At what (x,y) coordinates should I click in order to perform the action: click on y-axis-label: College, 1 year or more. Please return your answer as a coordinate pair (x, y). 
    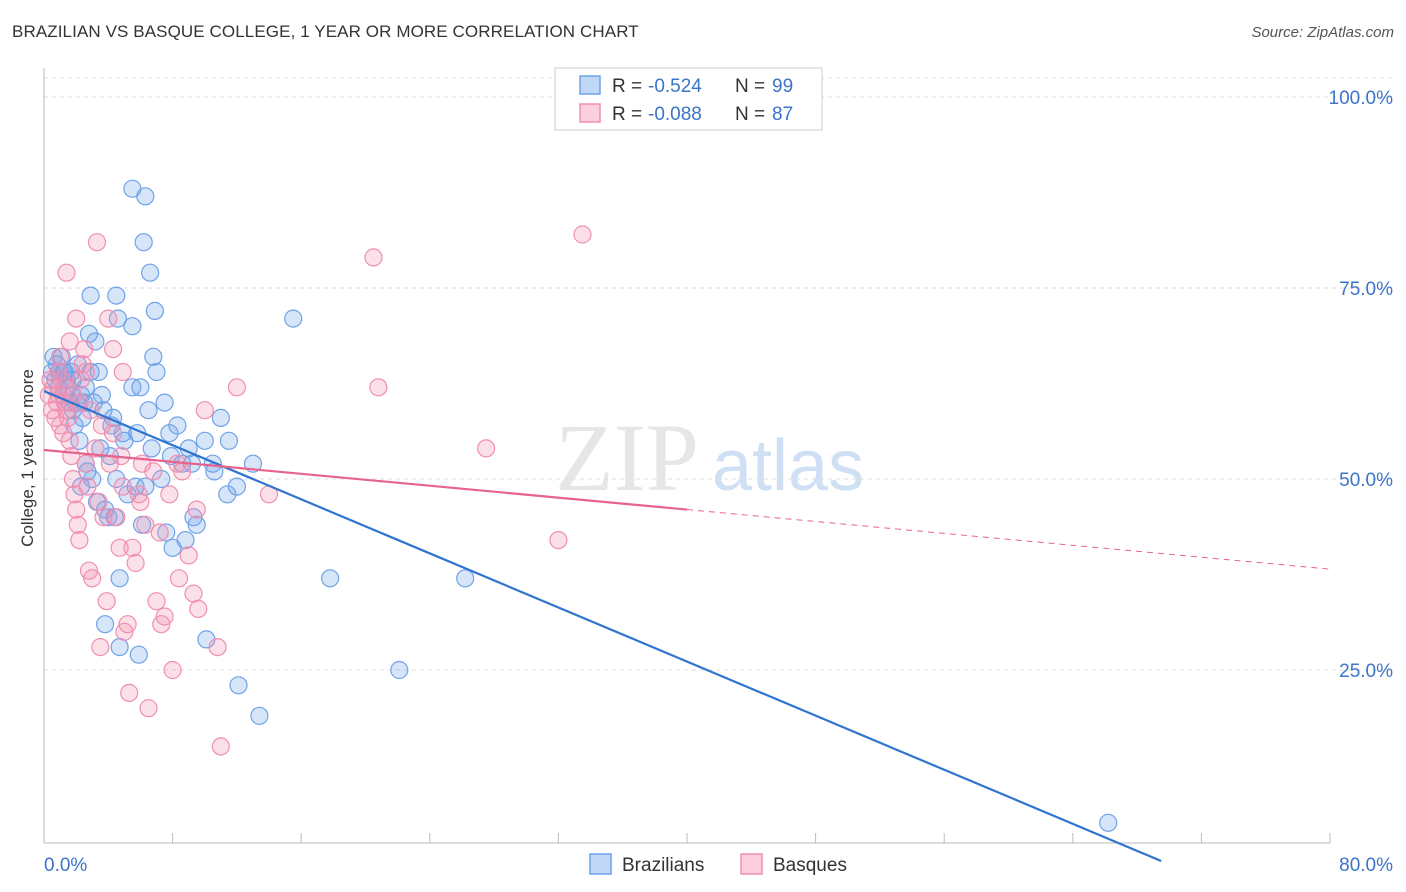
    Looking at the image, I should click on (27, 458).